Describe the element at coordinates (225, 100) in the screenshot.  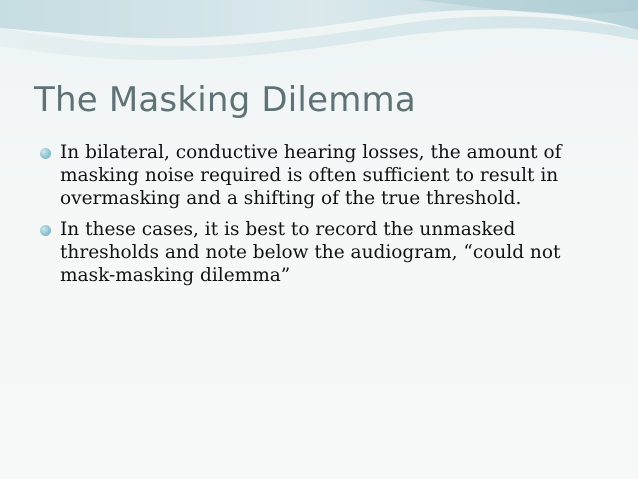
I see `slide-title: The Masking Dilemma` at that location.